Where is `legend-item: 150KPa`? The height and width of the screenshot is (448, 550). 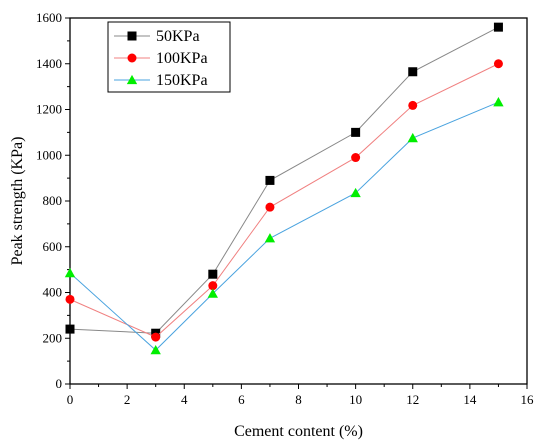 legend-item: 150KPa is located at coordinates (161, 80).